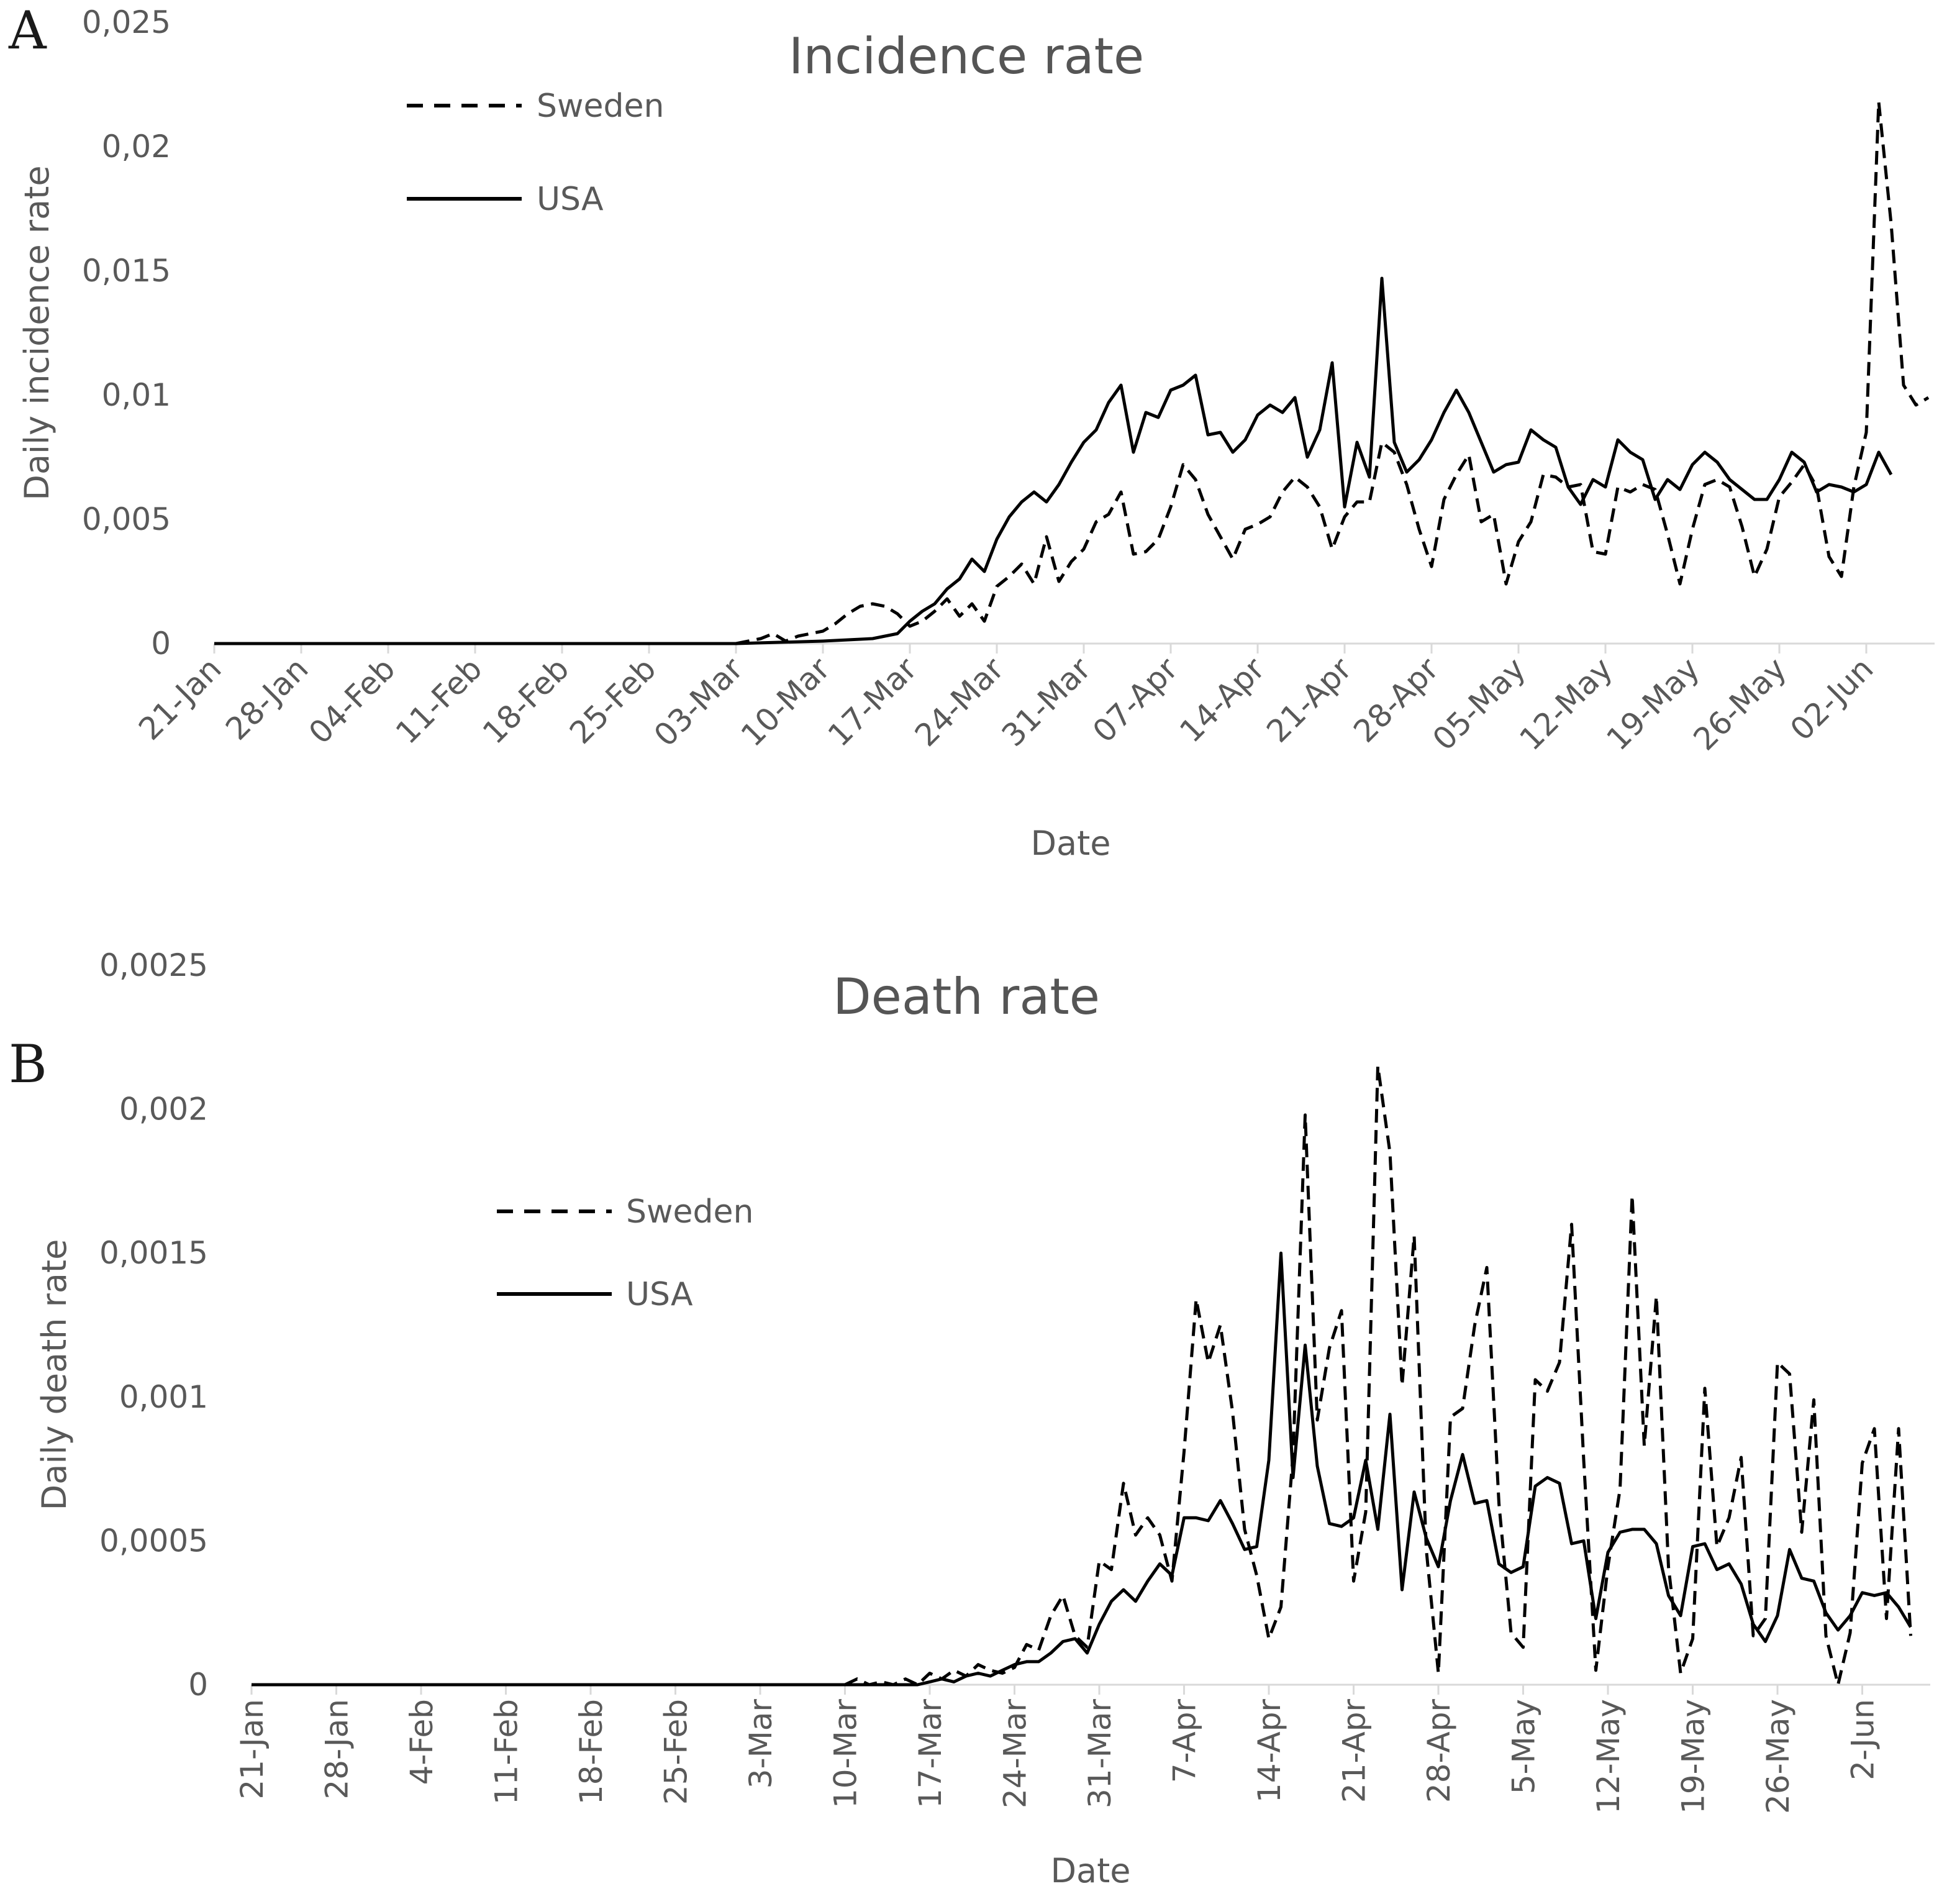 The height and width of the screenshot is (1904, 1952). Describe the element at coordinates (1439, 1751) in the screenshot. I see `x-tick-label: 28-Apr` at that location.